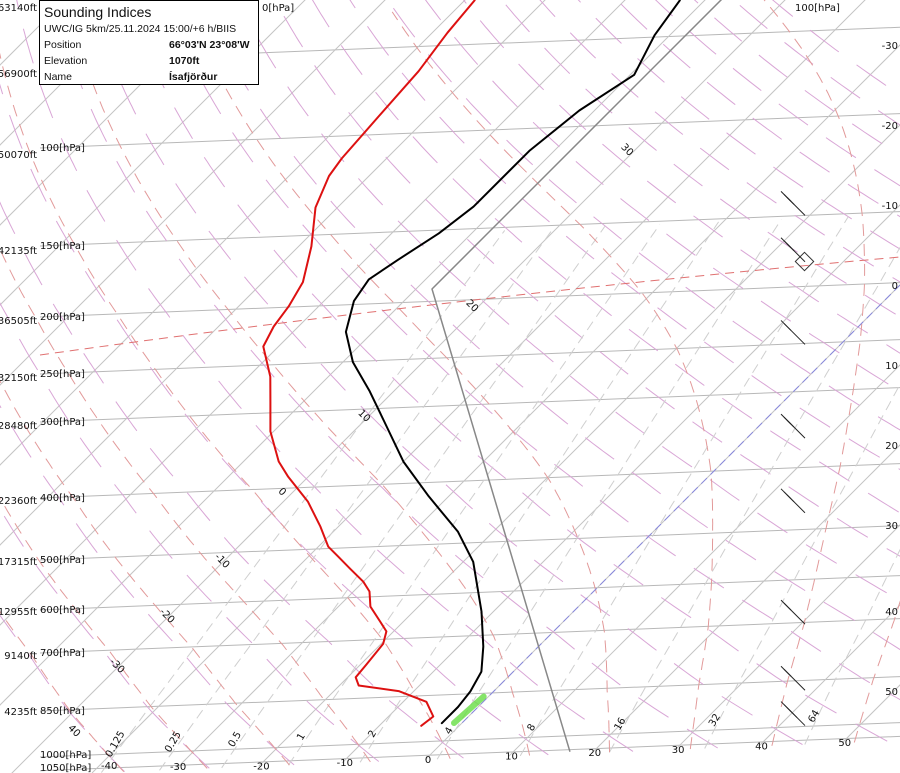 The width and height of the screenshot is (900, 773). I want to click on altitude-label: 42135ft, so click(18, 251).